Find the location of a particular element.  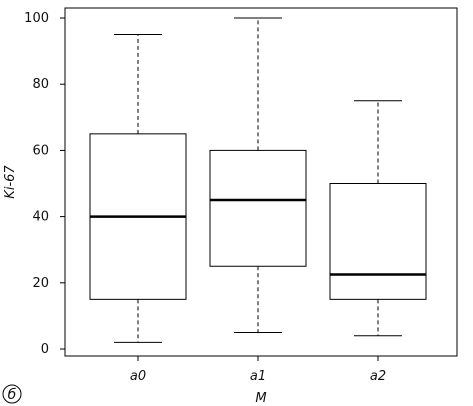

x-axis: a0 a1 a2 is located at coordinates (258, 370).